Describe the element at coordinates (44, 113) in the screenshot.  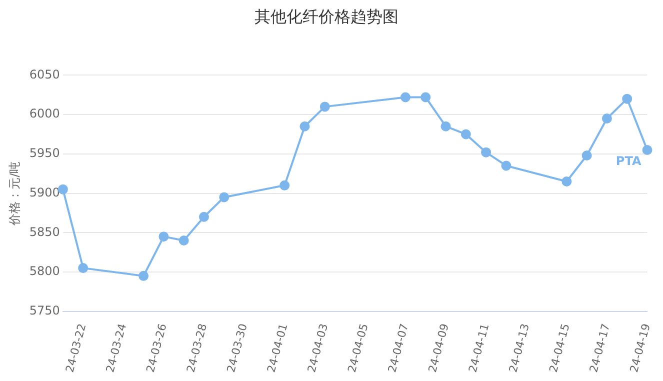
I see `y-tick-label: 6000` at that location.